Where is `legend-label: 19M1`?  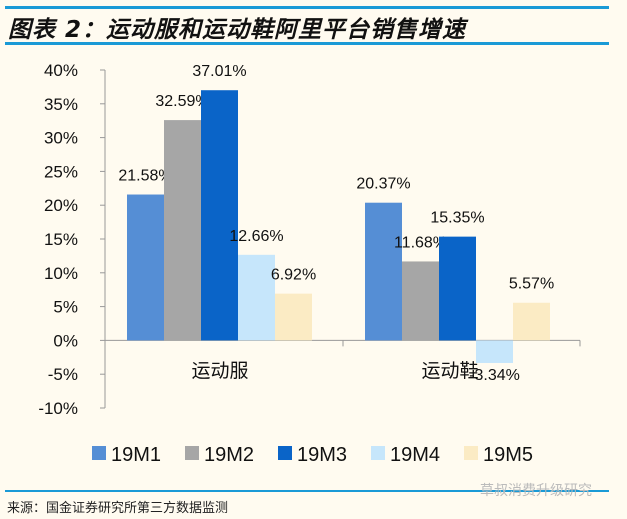 legend-label: 19M1 is located at coordinates (136, 455).